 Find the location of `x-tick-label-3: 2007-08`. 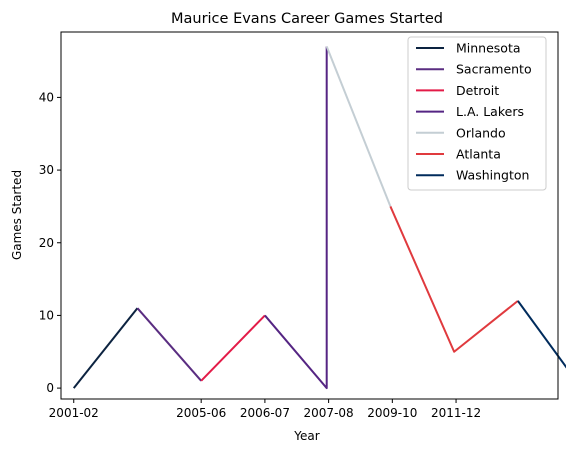

x-tick-label-3: 2007-08 is located at coordinates (329, 413).